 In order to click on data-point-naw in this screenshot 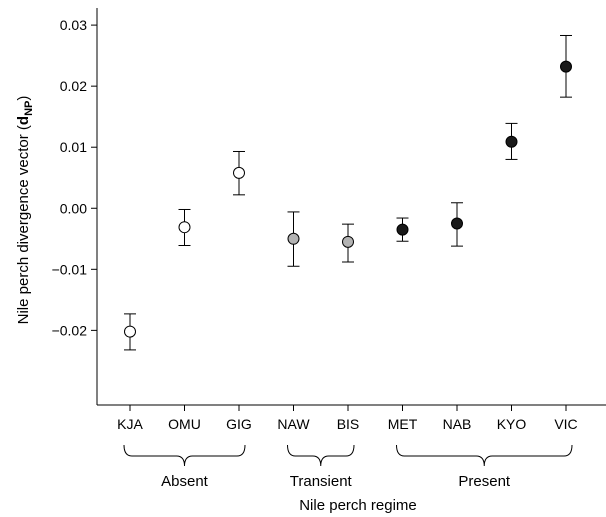, I will do `click(293, 239)`.